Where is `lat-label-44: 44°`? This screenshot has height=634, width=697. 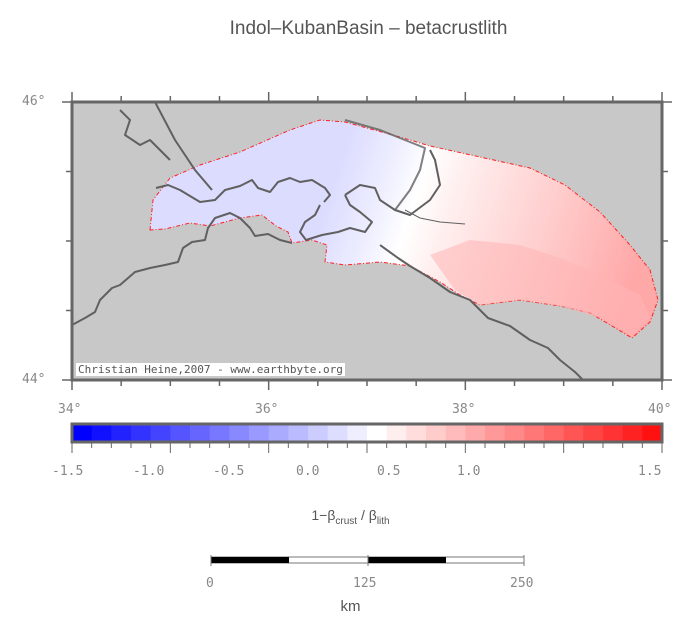
lat-label-44: 44° is located at coordinates (34, 379).